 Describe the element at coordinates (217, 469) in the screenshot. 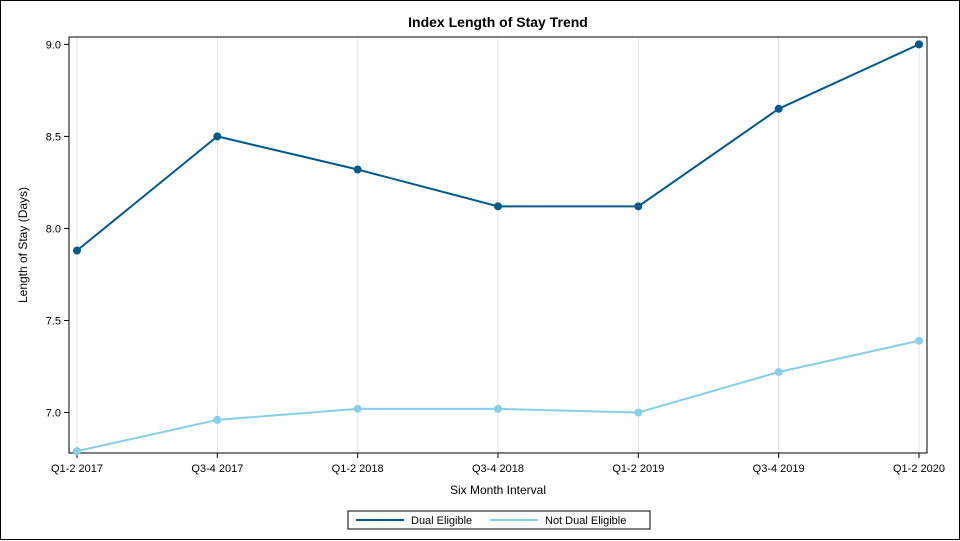

I see `x-tick-label: Q3-4 2017` at that location.